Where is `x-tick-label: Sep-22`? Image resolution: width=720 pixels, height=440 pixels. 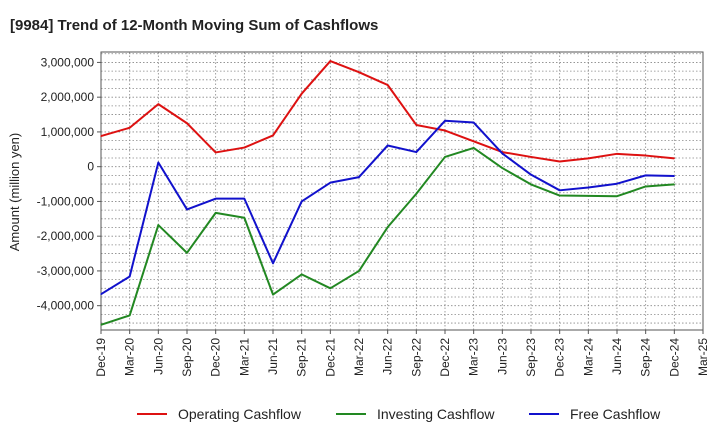 x-tick-label: Sep-22 is located at coordinates (416, 357).